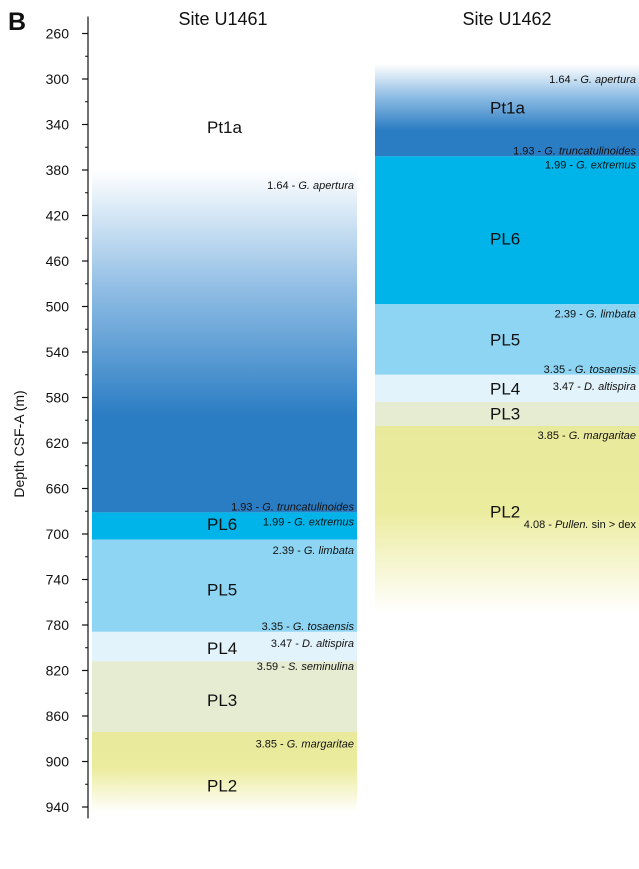 Image resolution: width=639 pixels, height=869 pixels. Describe the element at coordinates (58, 489) in the screenshot. I see `y-tick-label: 660` at that location.